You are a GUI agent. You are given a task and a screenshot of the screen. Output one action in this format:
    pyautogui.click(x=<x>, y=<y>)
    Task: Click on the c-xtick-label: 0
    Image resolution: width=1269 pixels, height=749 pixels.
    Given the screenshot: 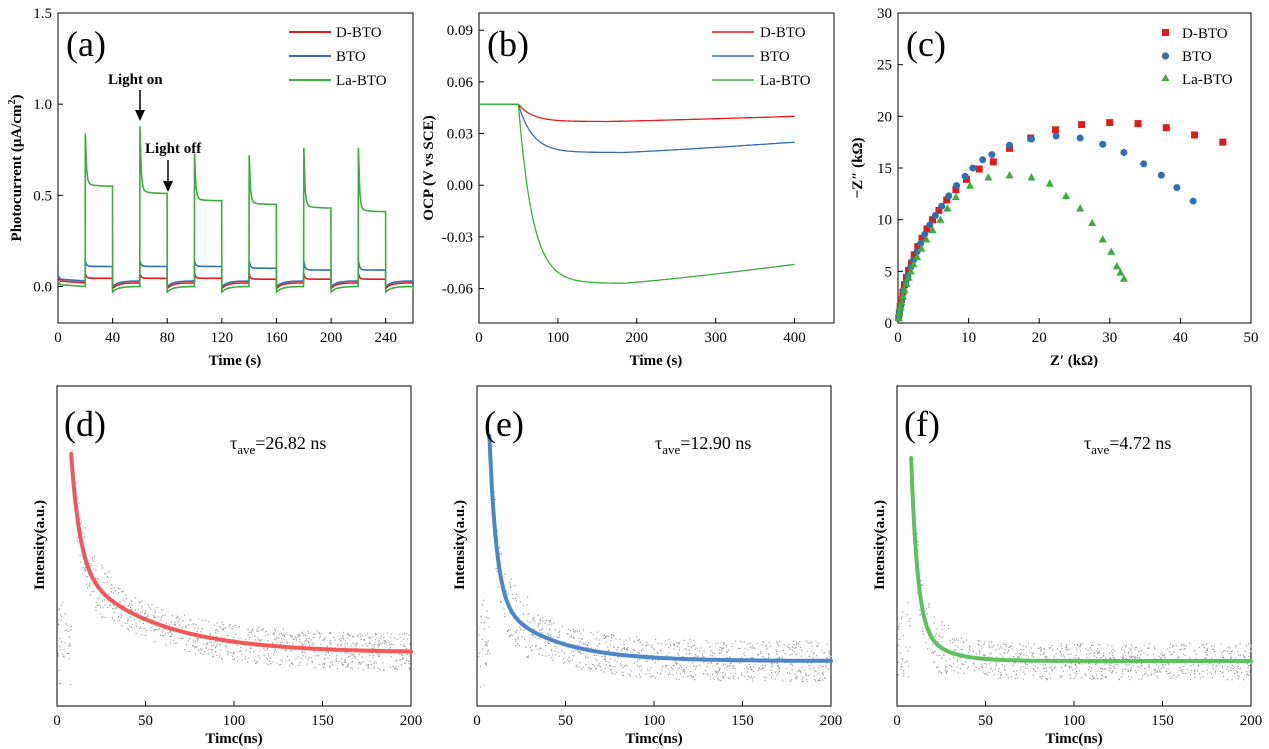 What is the action you would take?
    pyautogui.click(x=898, y=338)
    